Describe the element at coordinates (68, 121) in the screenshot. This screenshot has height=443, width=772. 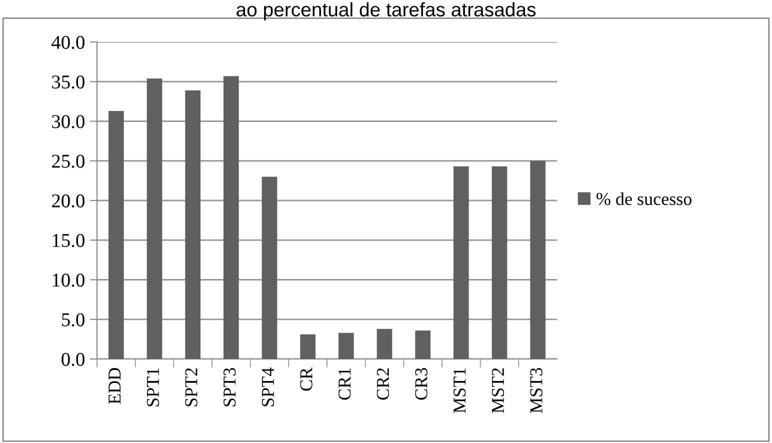
I see `y-tick-label: 30.0` at that location.